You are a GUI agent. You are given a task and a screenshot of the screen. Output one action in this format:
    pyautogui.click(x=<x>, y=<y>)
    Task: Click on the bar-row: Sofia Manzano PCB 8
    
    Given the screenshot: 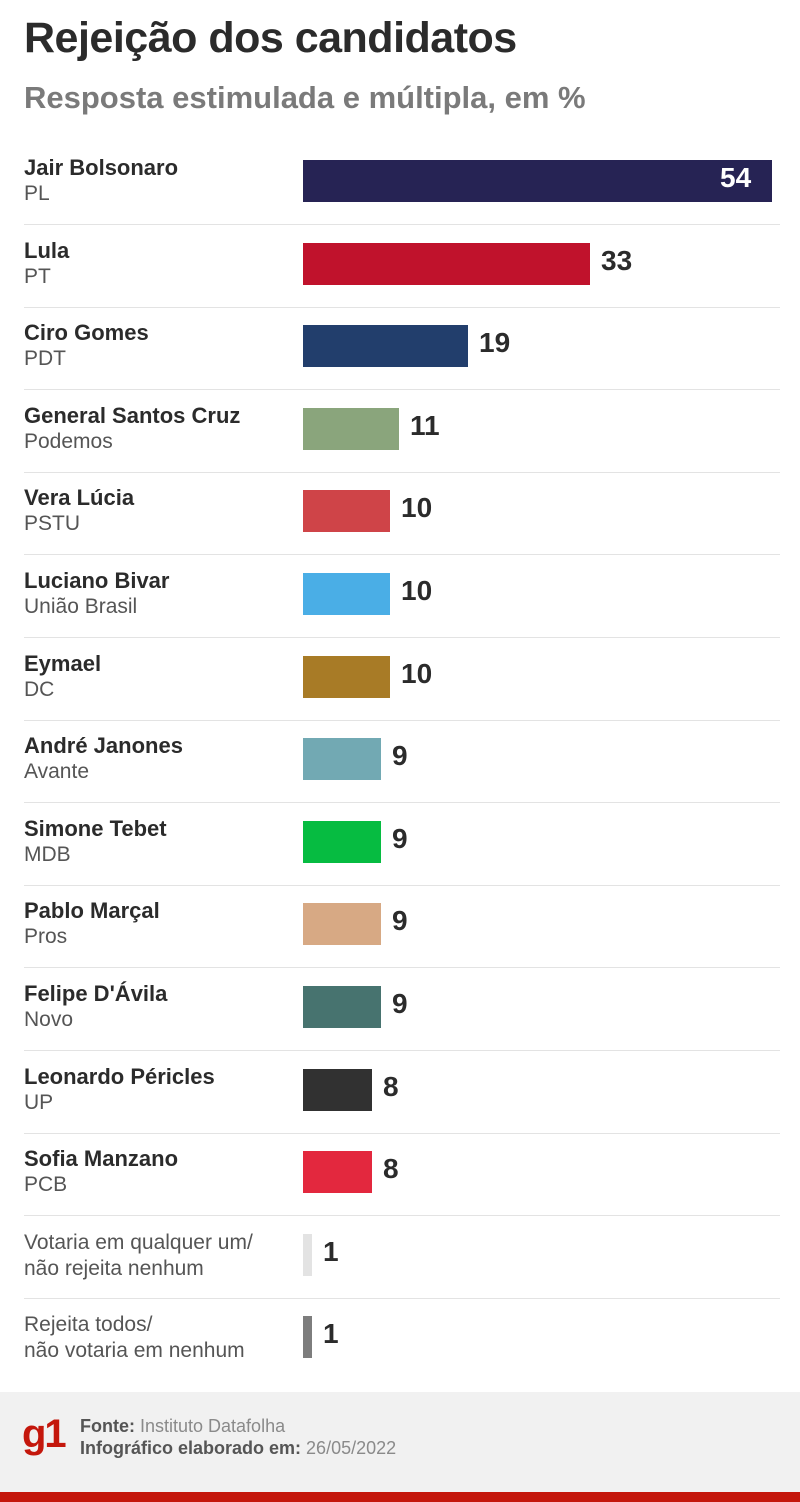 What is the action you would take?
    pyautogui.click(x=400, y=1175)
    